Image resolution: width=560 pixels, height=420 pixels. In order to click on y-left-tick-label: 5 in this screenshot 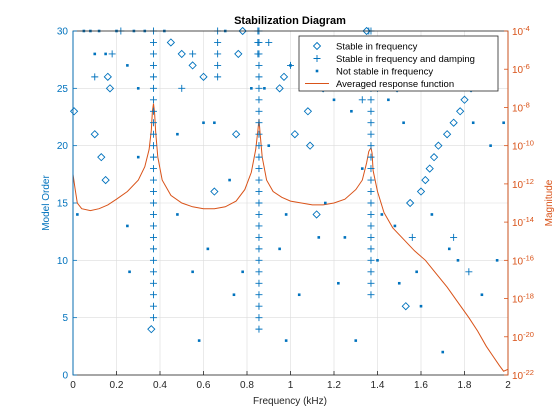, I will do `click(65, 318)`.